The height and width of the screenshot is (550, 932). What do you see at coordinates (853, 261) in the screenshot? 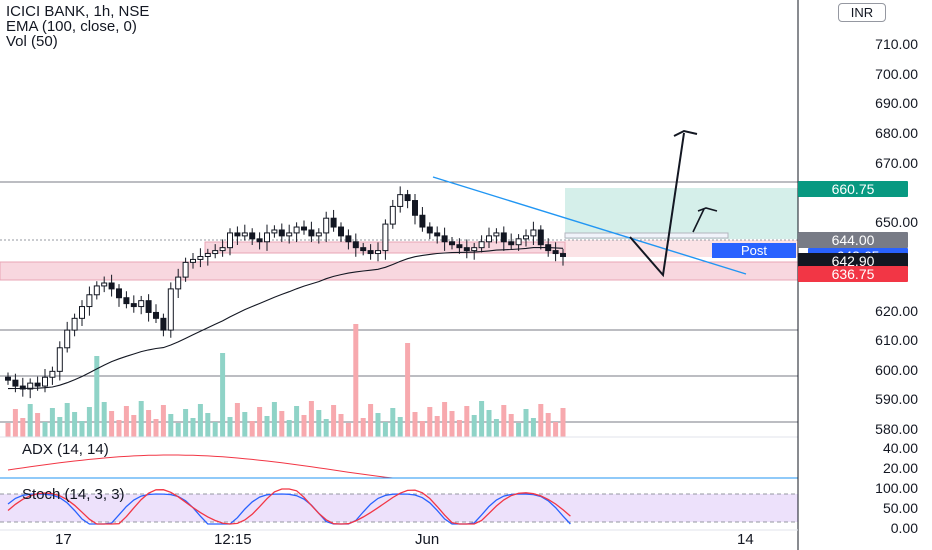
I see `last-price-badge: 642.90` at bounding box center [853, 261].